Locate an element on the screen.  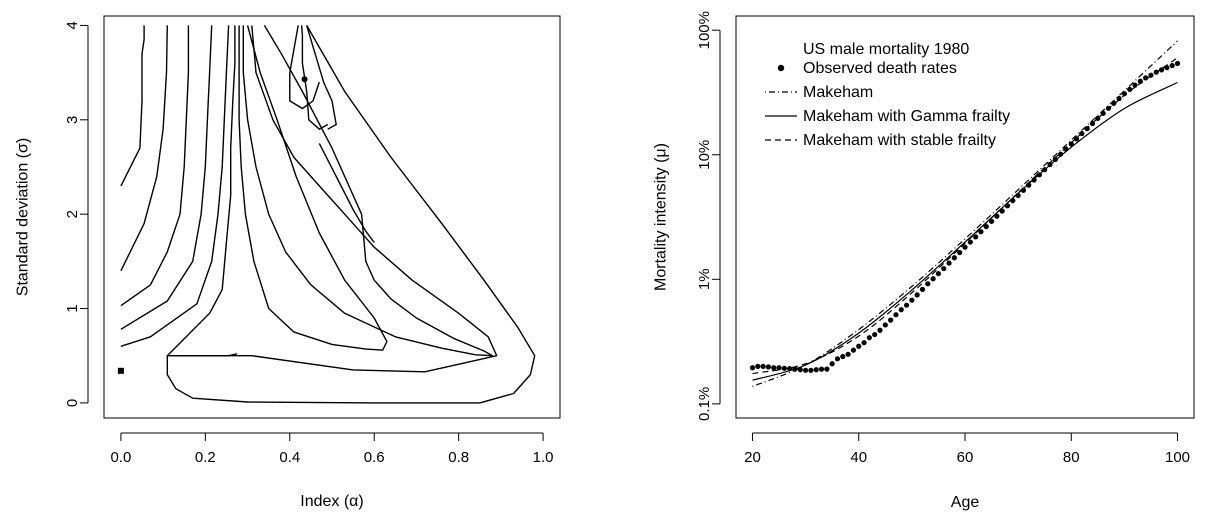
contour-y-axis-label: Standard deviation (σ) is located at coordinates (23, 217).